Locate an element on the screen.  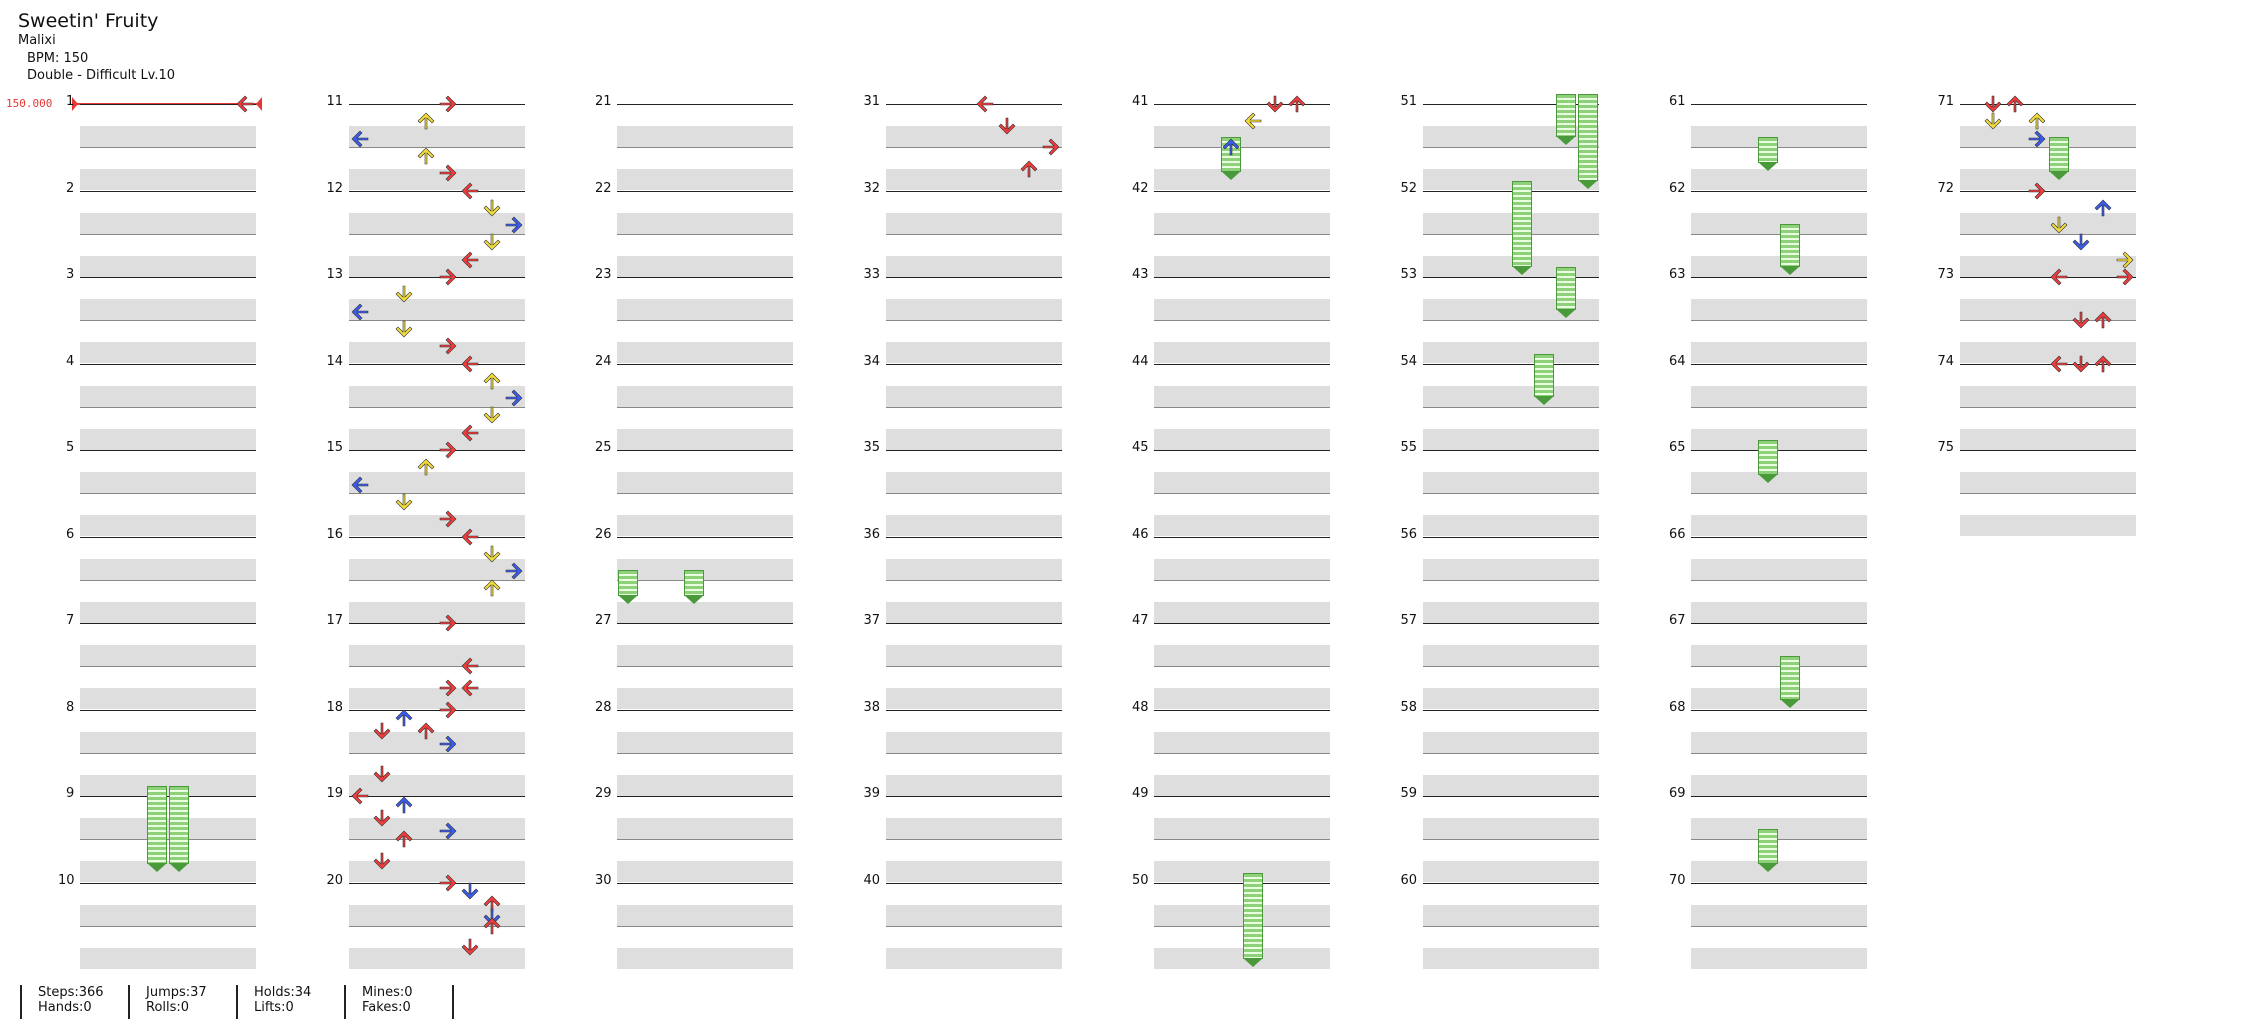
bpm-change-label: 150.000 is located at coordinates (29, 103).